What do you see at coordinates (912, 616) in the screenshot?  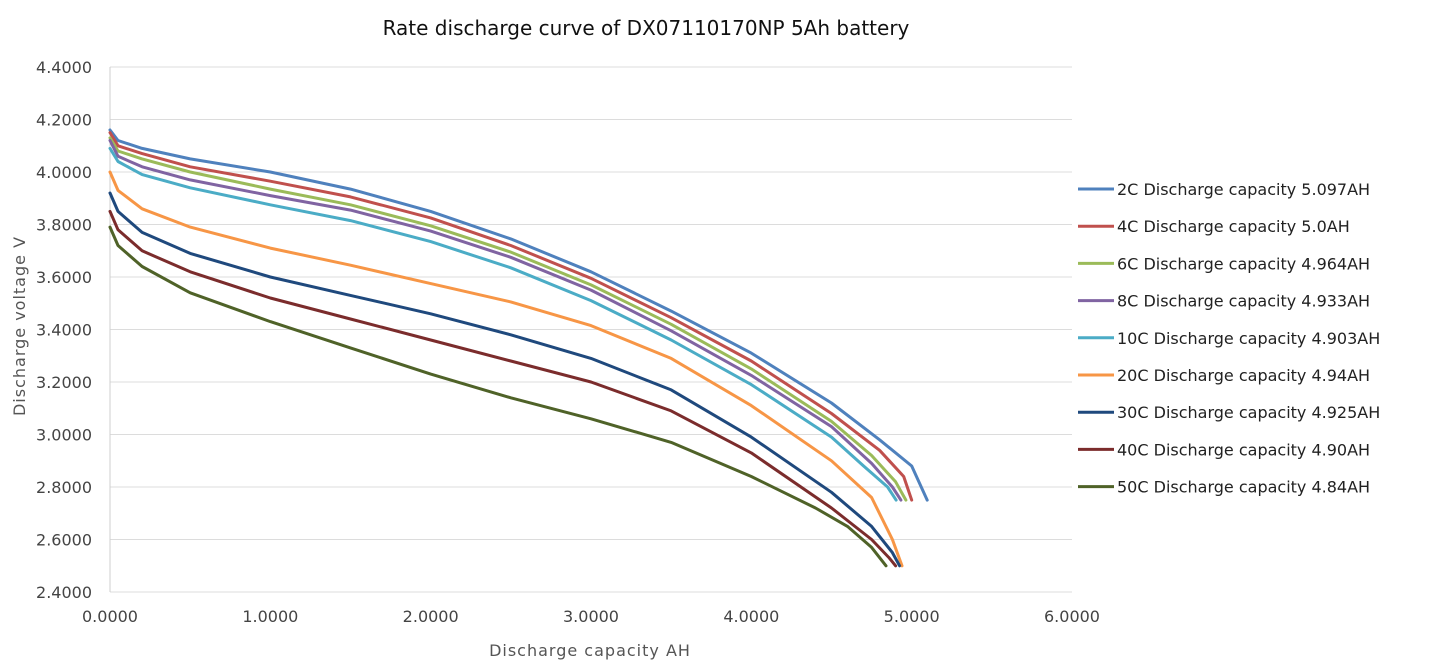 I see `x-tick-label: 5.0000` at bounding box center [912, 616].